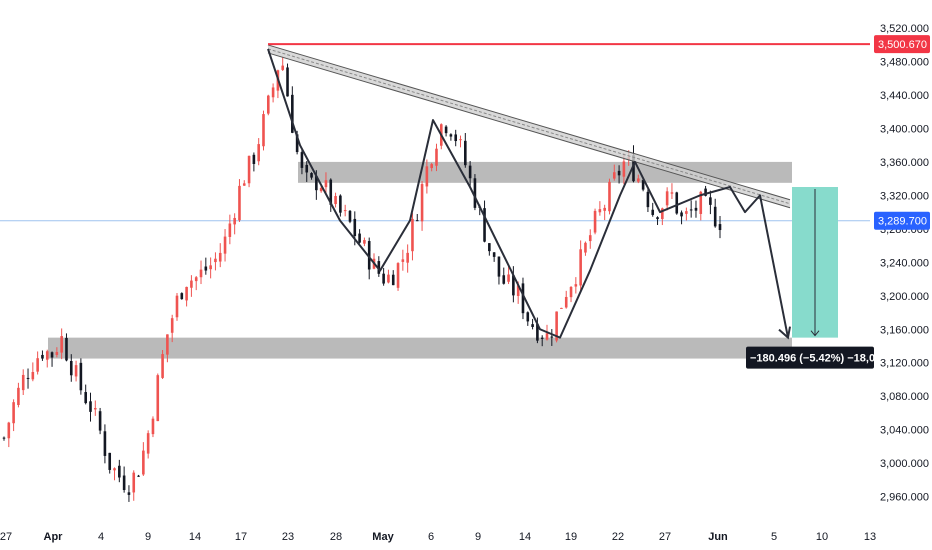 This screenshot has height=550, width=932. Describe the element at coordinates (784, 333) in the screenshot. I see `pattern-arrowhead` at that location.